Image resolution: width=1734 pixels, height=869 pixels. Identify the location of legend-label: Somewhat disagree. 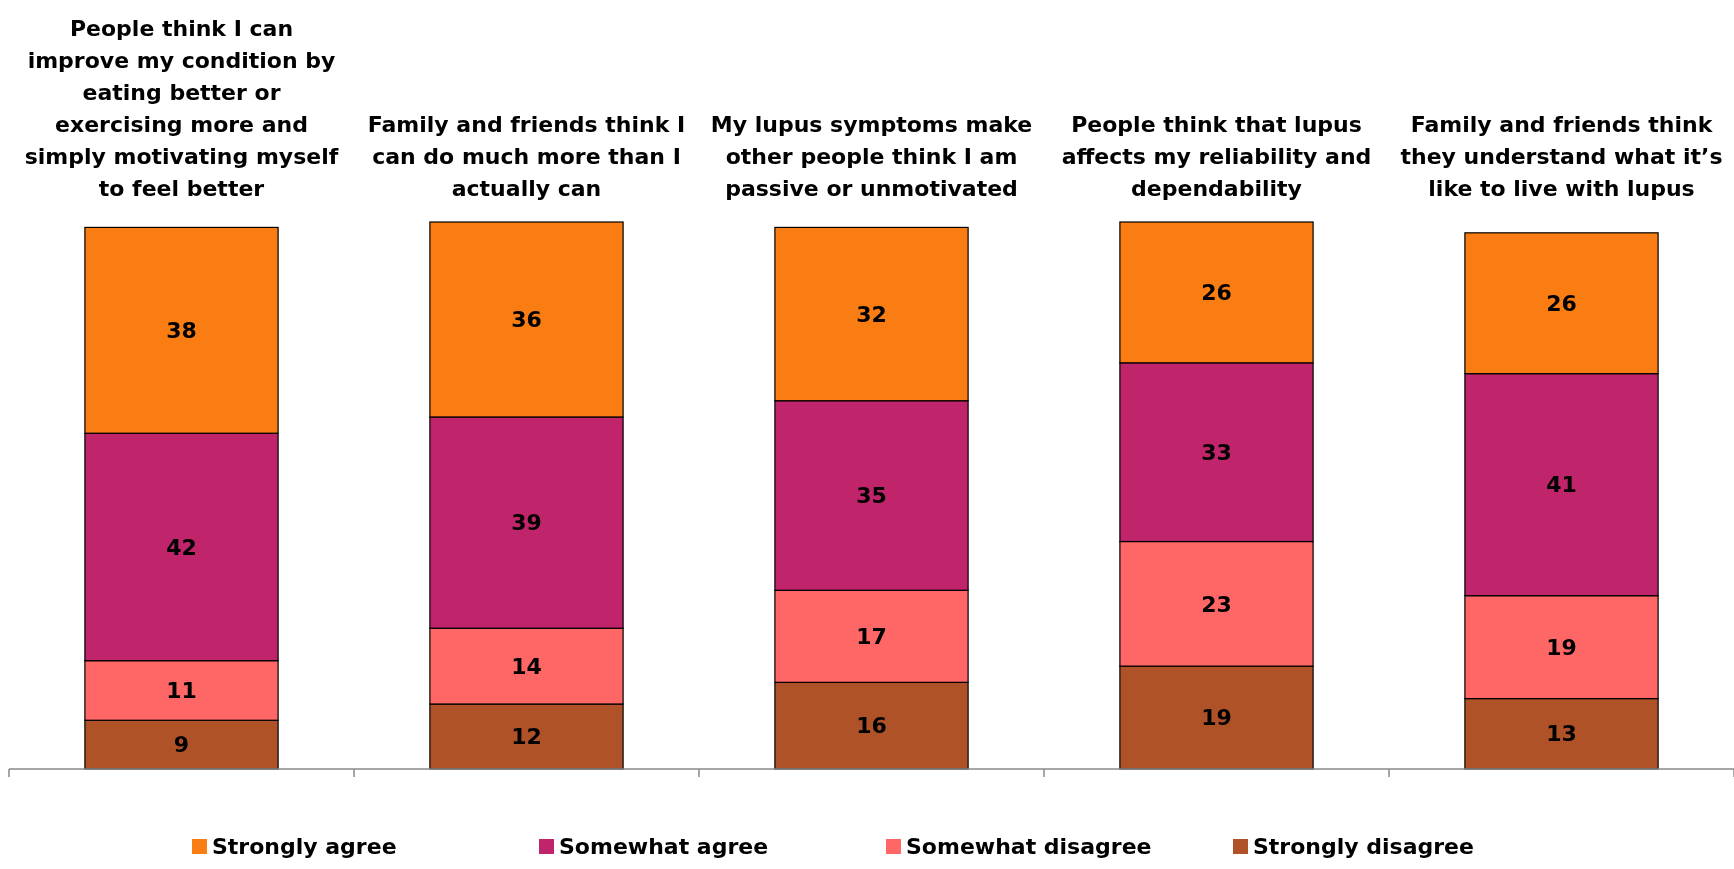
(1029, 846).